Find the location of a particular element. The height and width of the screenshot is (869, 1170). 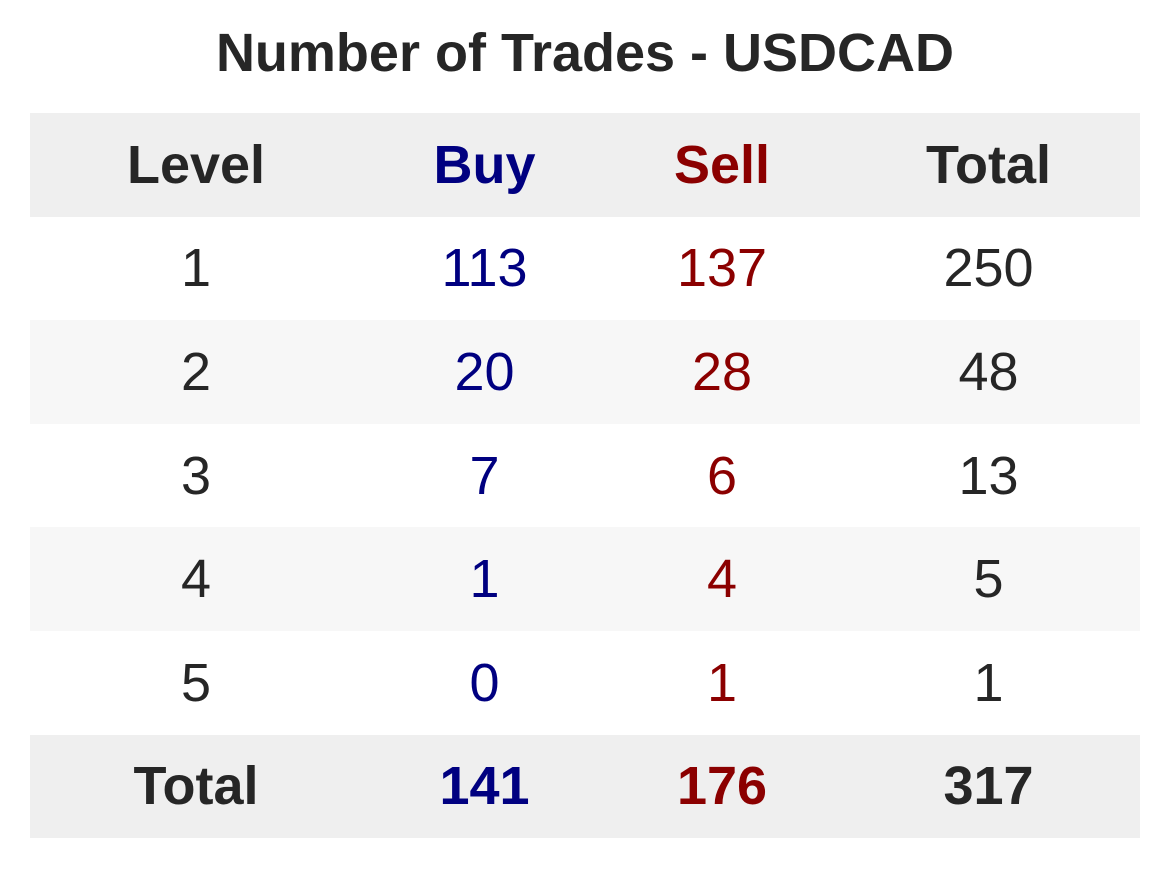

cell-buy: 1 is located at coordinates (484, 579).